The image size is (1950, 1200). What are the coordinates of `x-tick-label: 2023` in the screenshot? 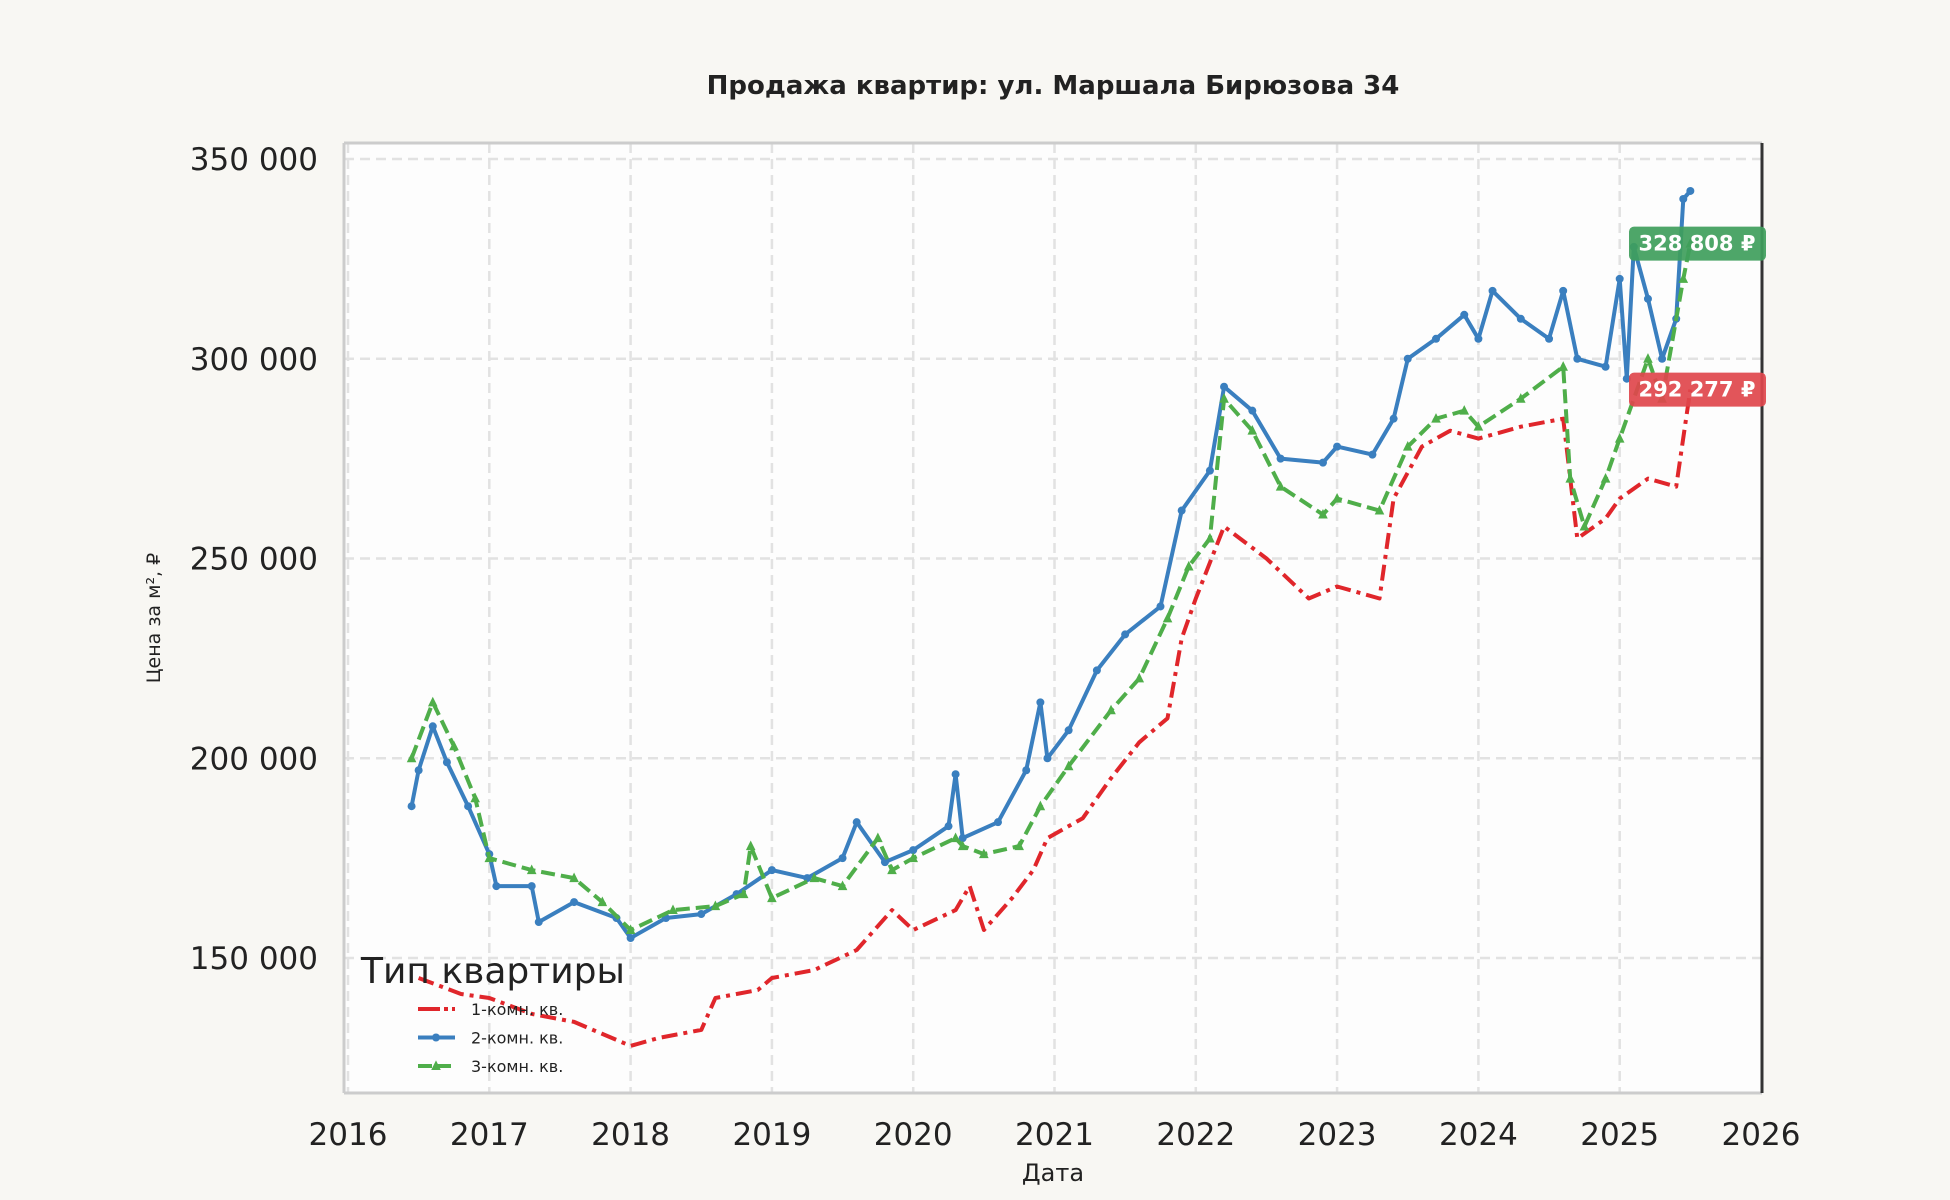 It's located at (1337, 1135).